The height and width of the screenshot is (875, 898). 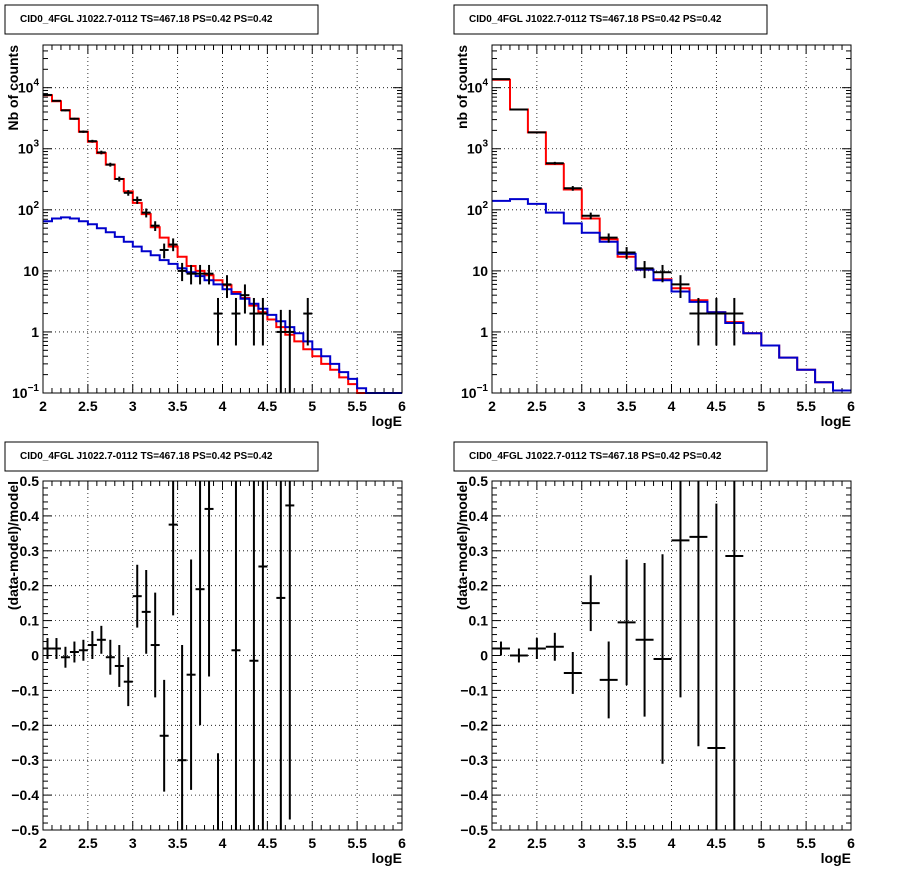 I want to click on y-tick-label: 1, so click(x=484, y=332).